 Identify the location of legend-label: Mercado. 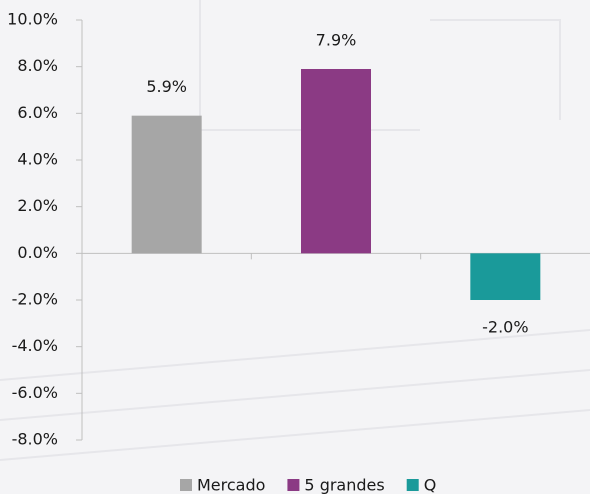
(231, 485).